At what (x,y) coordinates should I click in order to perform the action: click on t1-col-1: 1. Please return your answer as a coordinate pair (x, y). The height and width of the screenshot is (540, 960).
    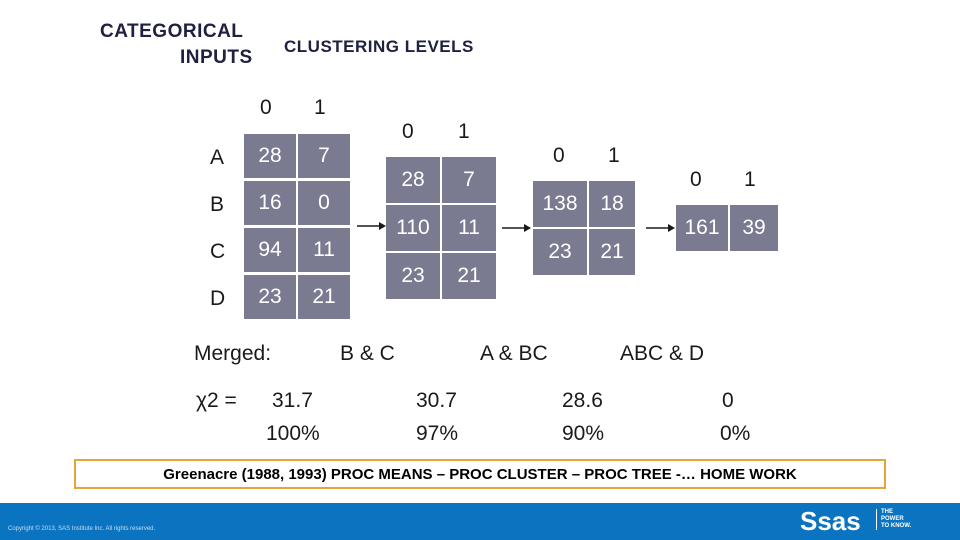
    Looking at the image, I should click on (320, 107).